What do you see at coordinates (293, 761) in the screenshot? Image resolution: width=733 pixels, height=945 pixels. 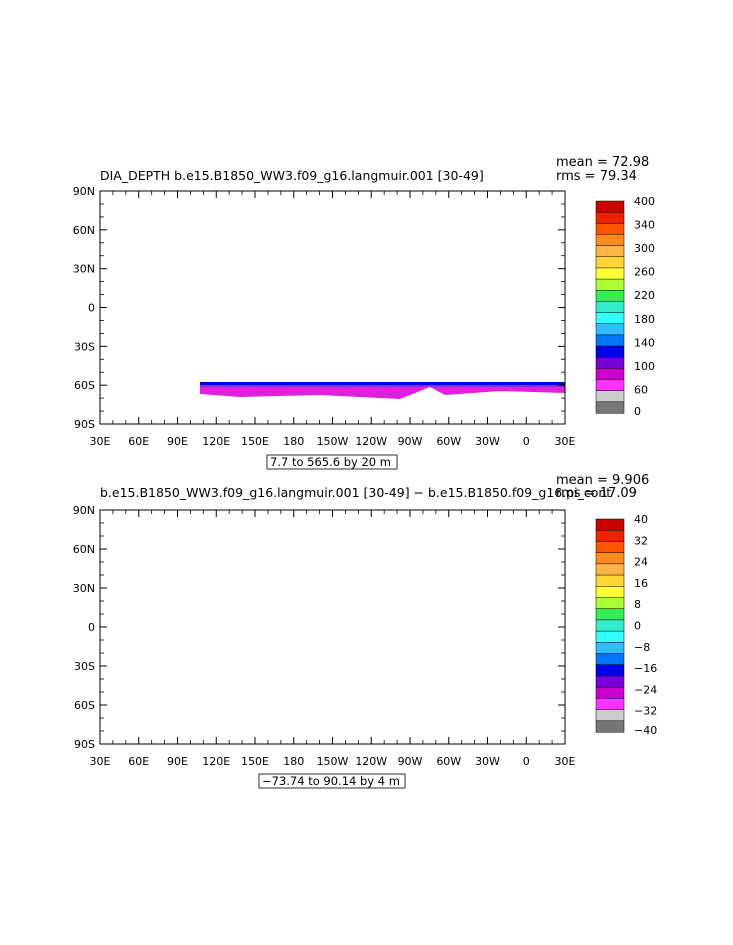 I see `x-tick-label: 180` at bounding box center [293, 761].